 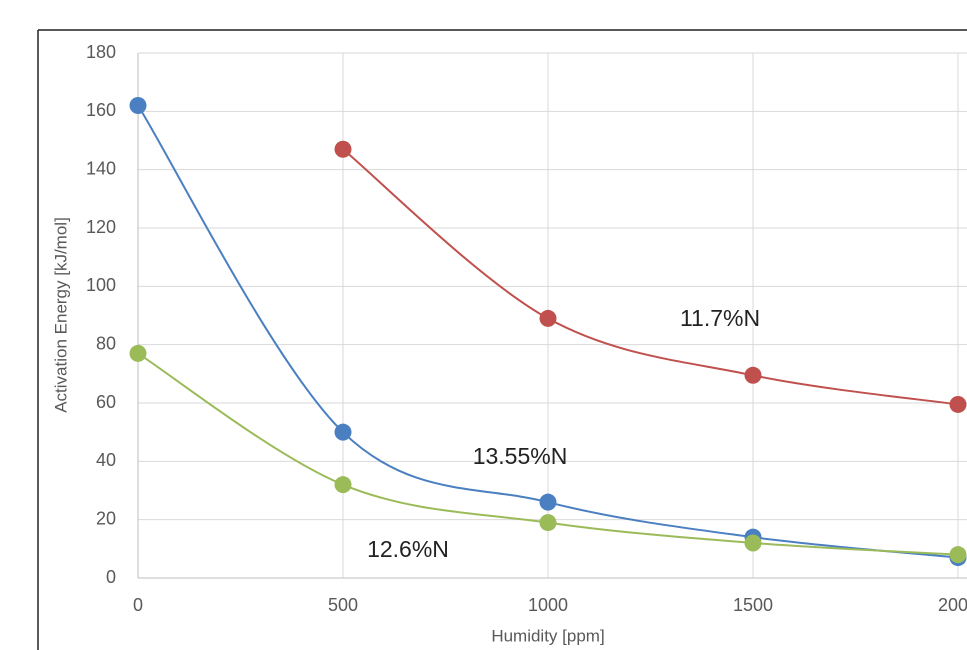 What do you see at coordinates (106, 518) in the screenshot?
I see `y-tick-label: 20` at bounding box center [106, 518].